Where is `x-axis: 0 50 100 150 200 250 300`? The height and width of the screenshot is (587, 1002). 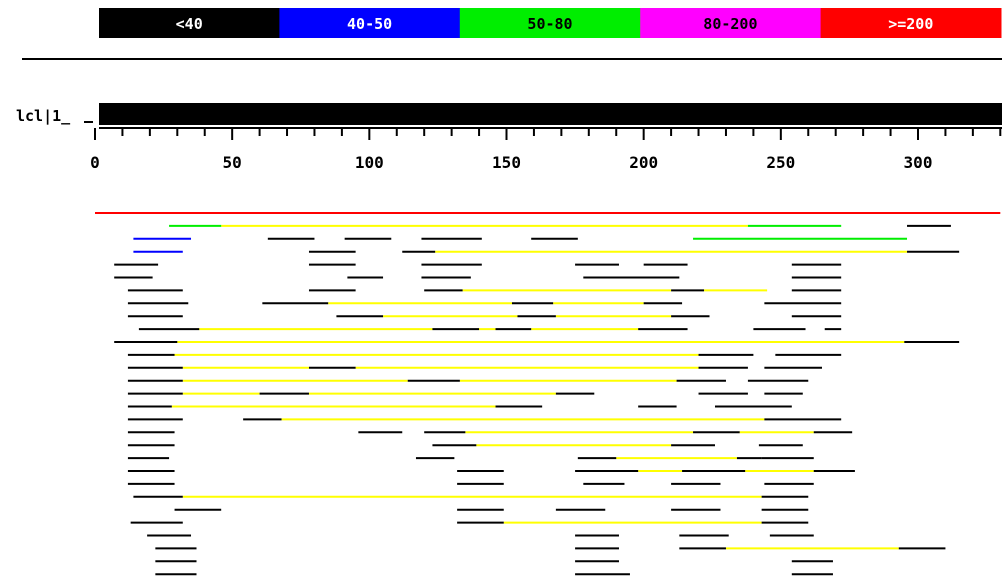
x-axis: 0 50 100 150 200 250 300 is located at coordinates (546, 150).